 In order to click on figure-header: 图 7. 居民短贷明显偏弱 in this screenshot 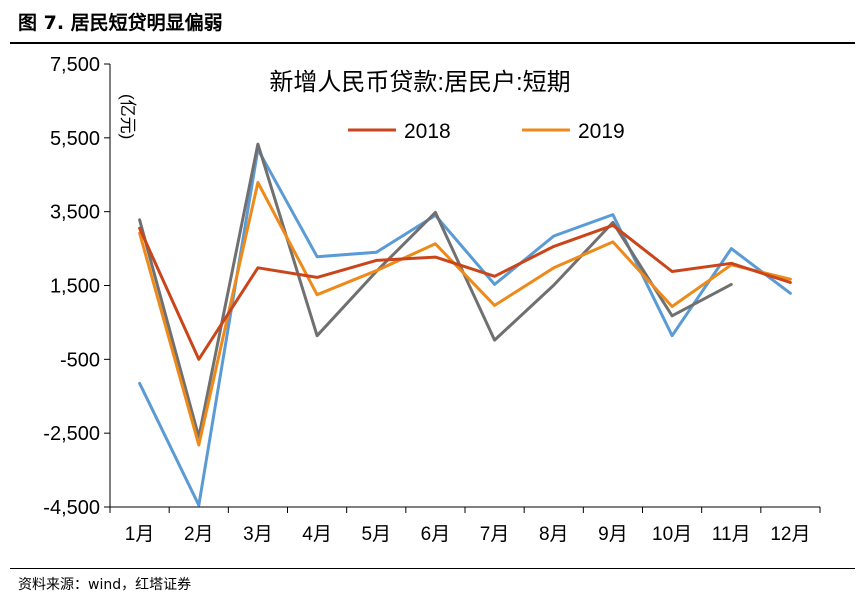, I will do `click(432, 22)`.